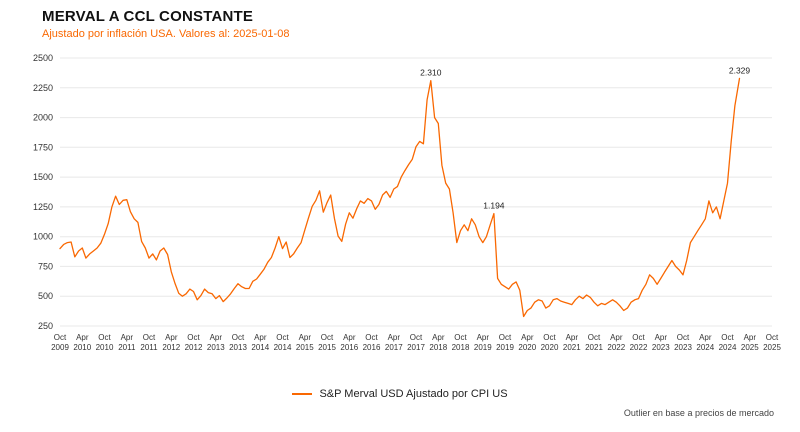  What do you see at coordinates (45, 296) in the screenshot?
I see `svg-text: 500` at bounding box center [45, 296].